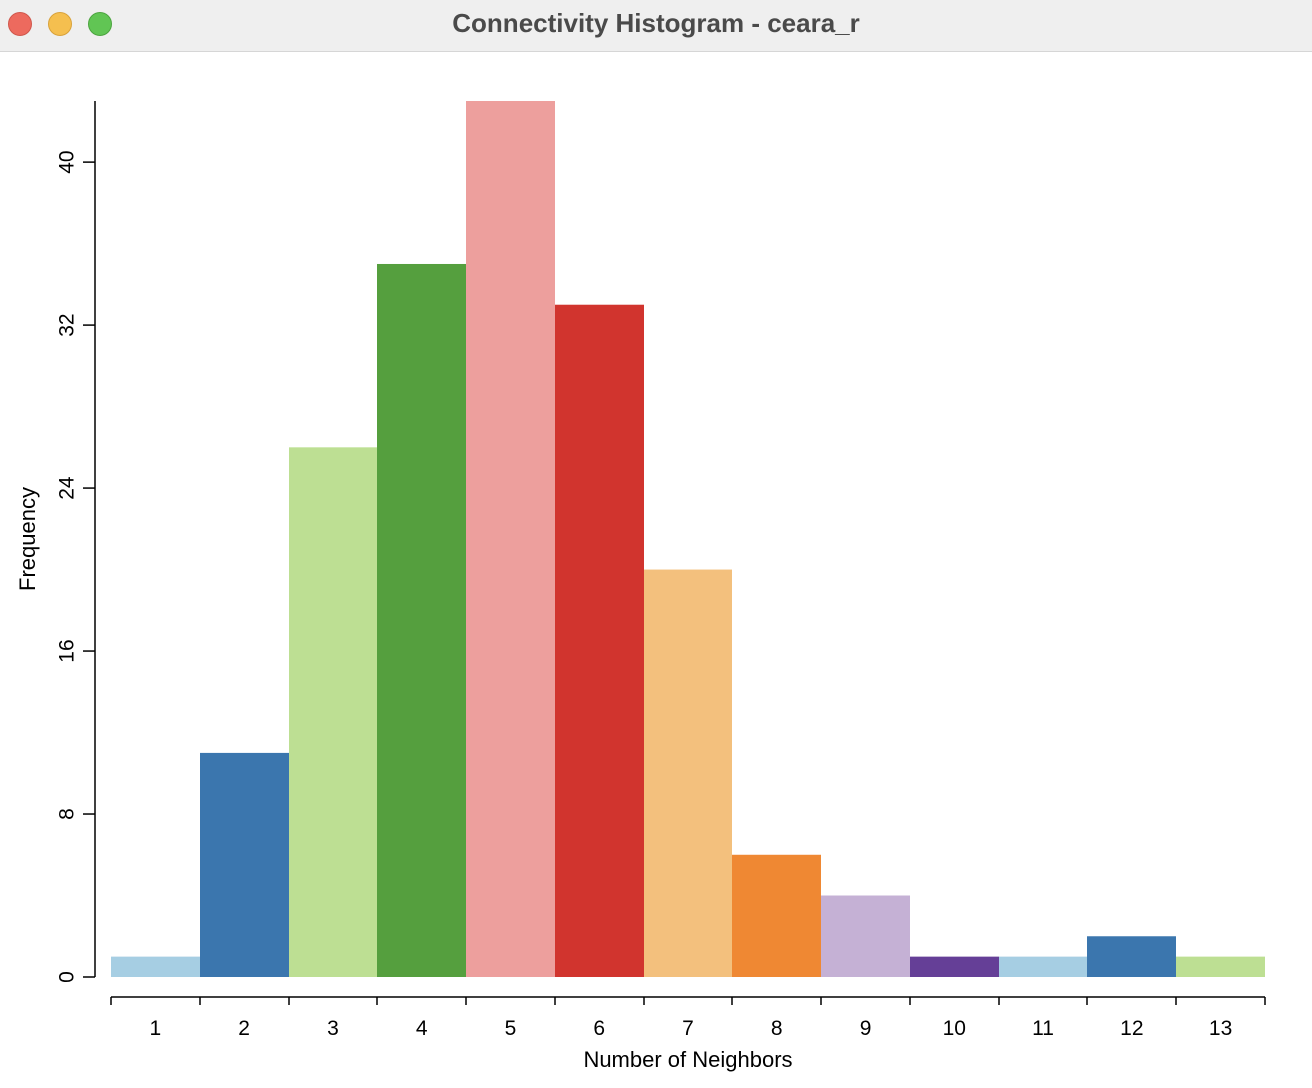  Describe the element at coordinates (1131, 1028) in the screenshot. I see `x-tick-label-12: 12` at that location.